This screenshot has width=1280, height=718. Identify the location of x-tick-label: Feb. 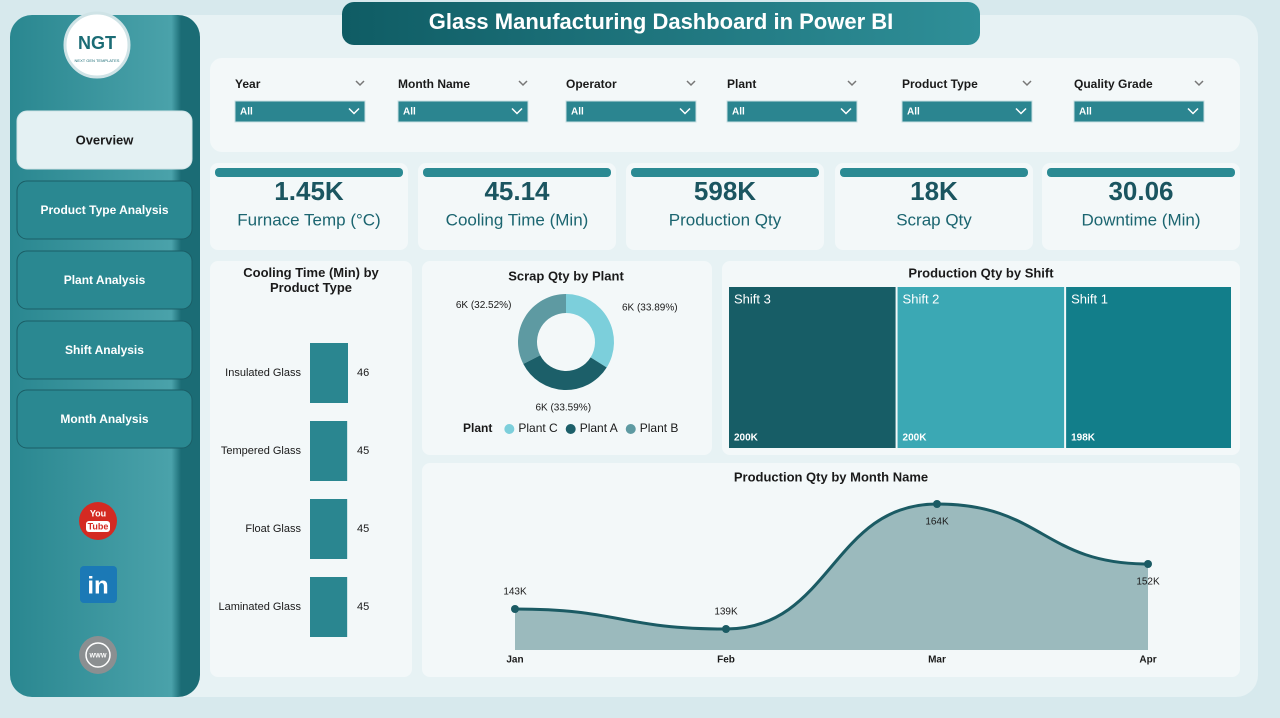
(726, 660).